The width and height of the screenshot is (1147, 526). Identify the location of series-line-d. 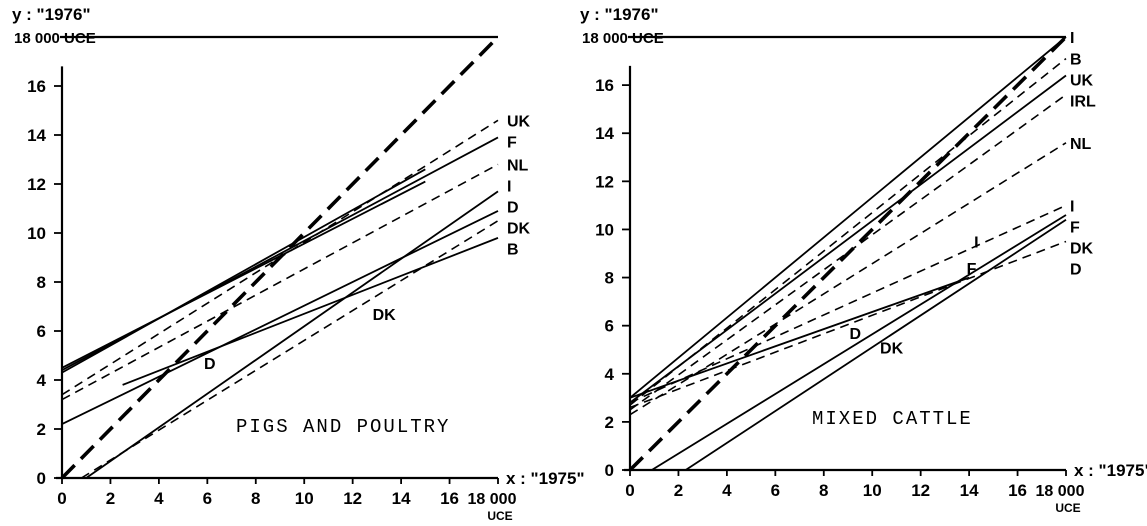
(848, 324).